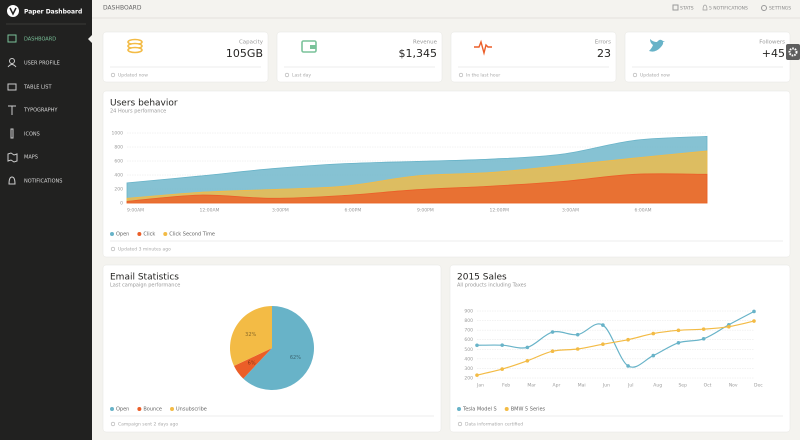  I want to click on stat-value: $1,345, so click(418, 53).